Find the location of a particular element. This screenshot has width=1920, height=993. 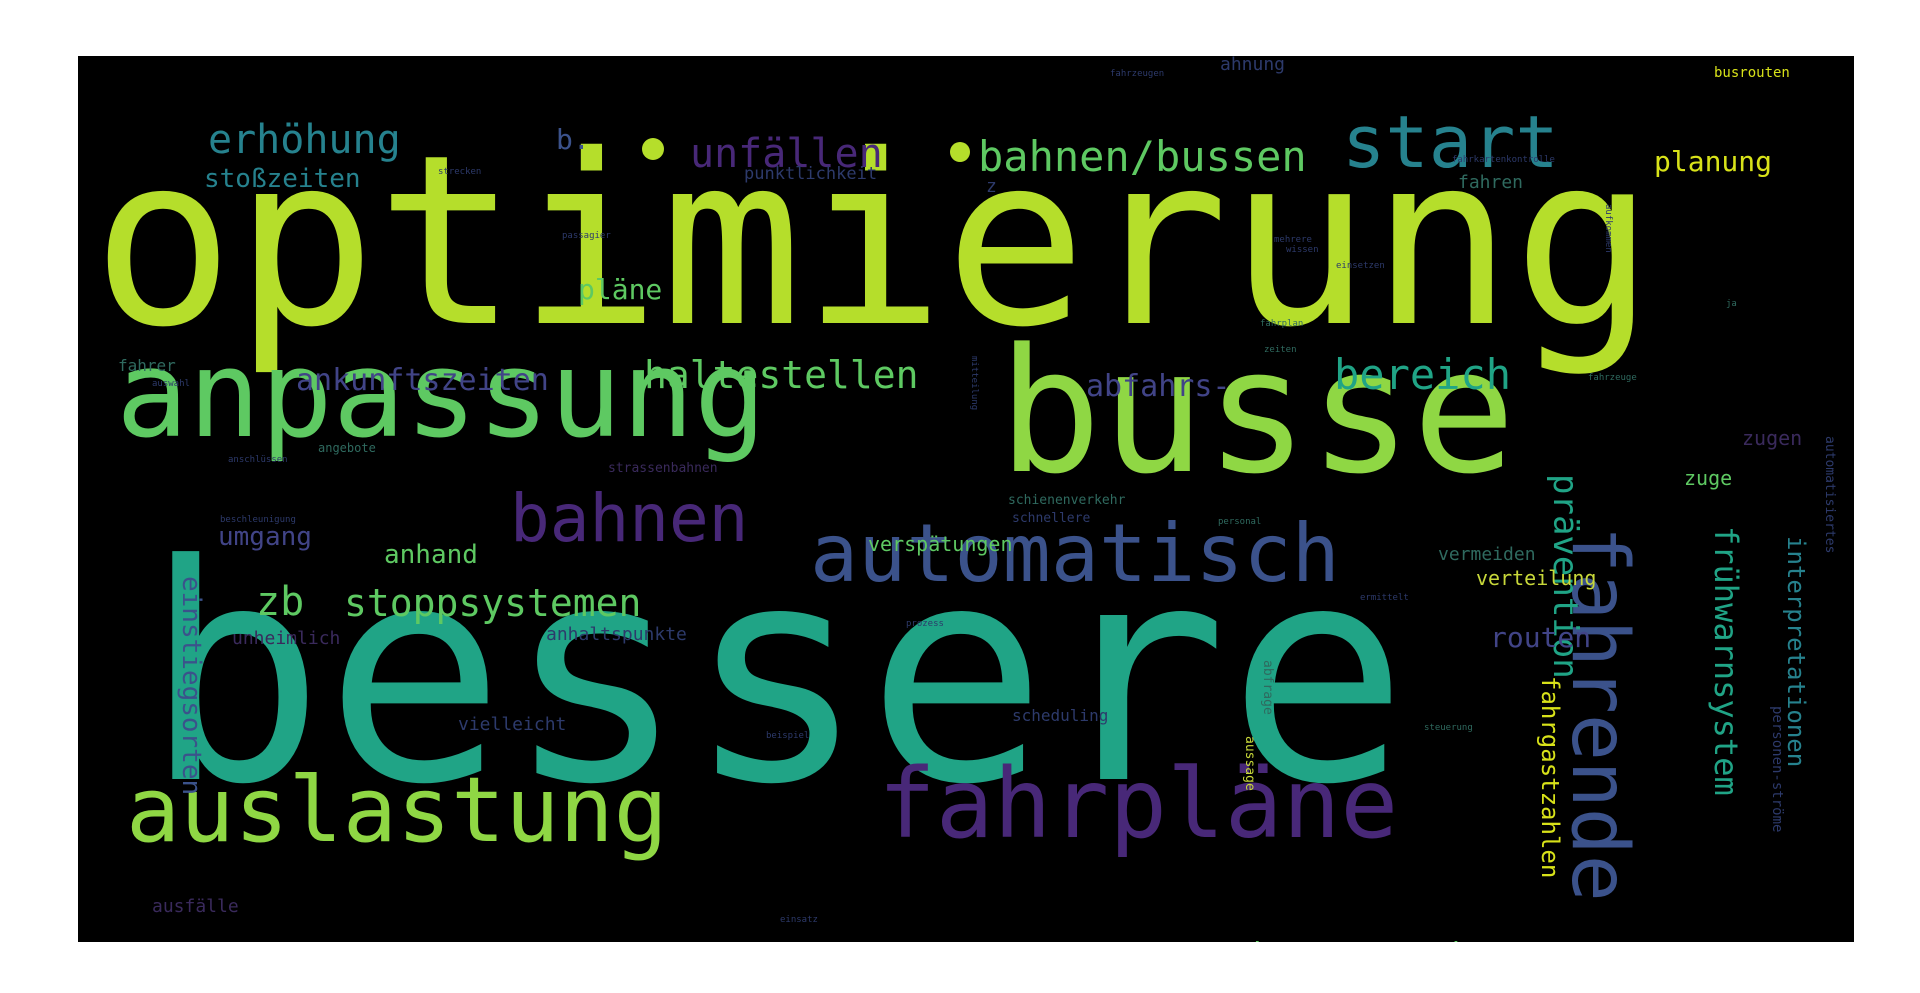

word-b: b. is located at coordinates (573, 139).